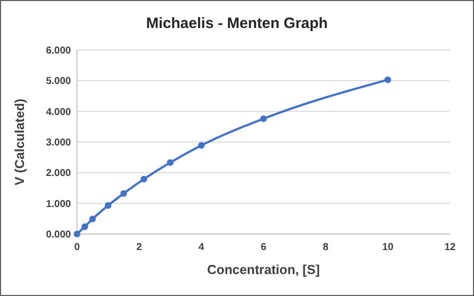 The image size is (474, 296). What do you see at coordinates (450, 247) in the screenshot?
I see `x-tick-label: 12` at bounding box center [450, 247].